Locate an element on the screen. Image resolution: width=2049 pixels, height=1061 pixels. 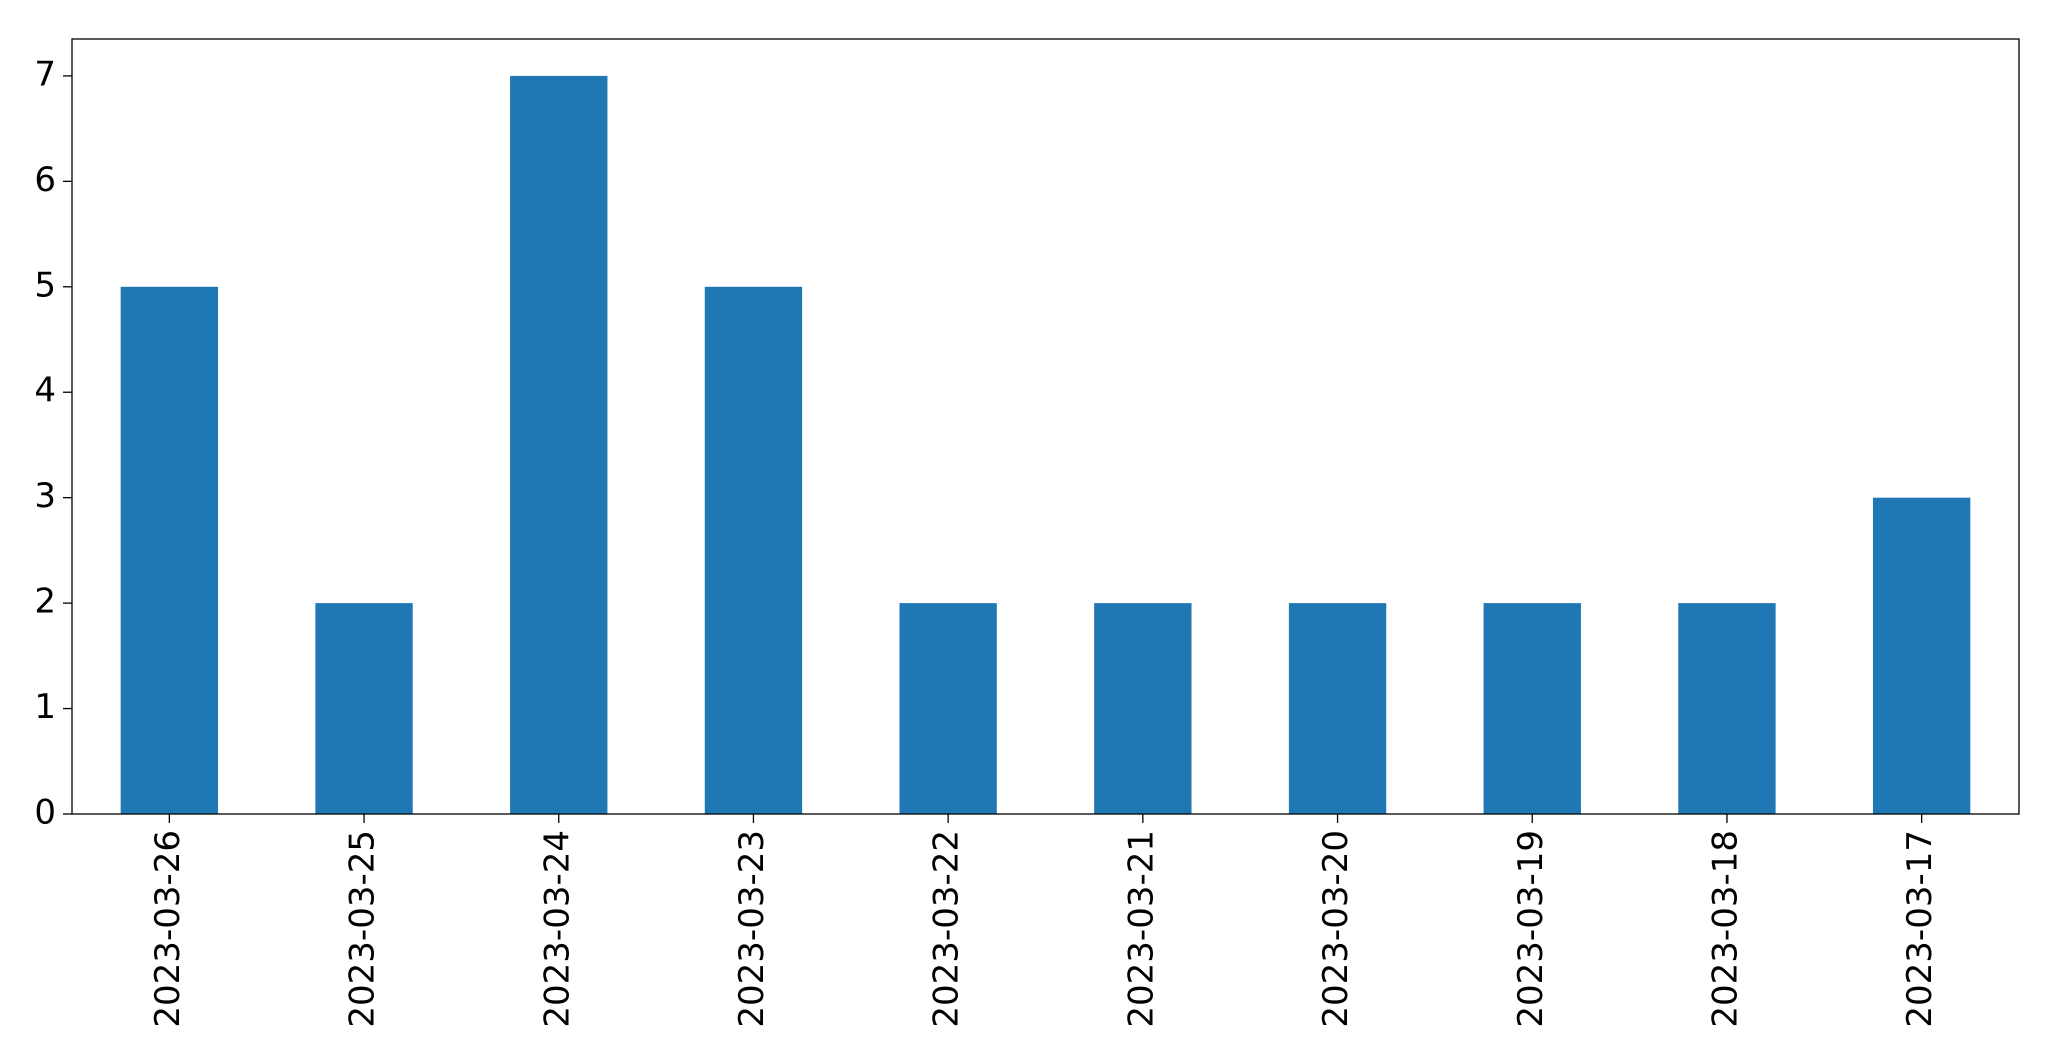
x-tick-label: 2023-03-25 is located at coordinates (363, 929).